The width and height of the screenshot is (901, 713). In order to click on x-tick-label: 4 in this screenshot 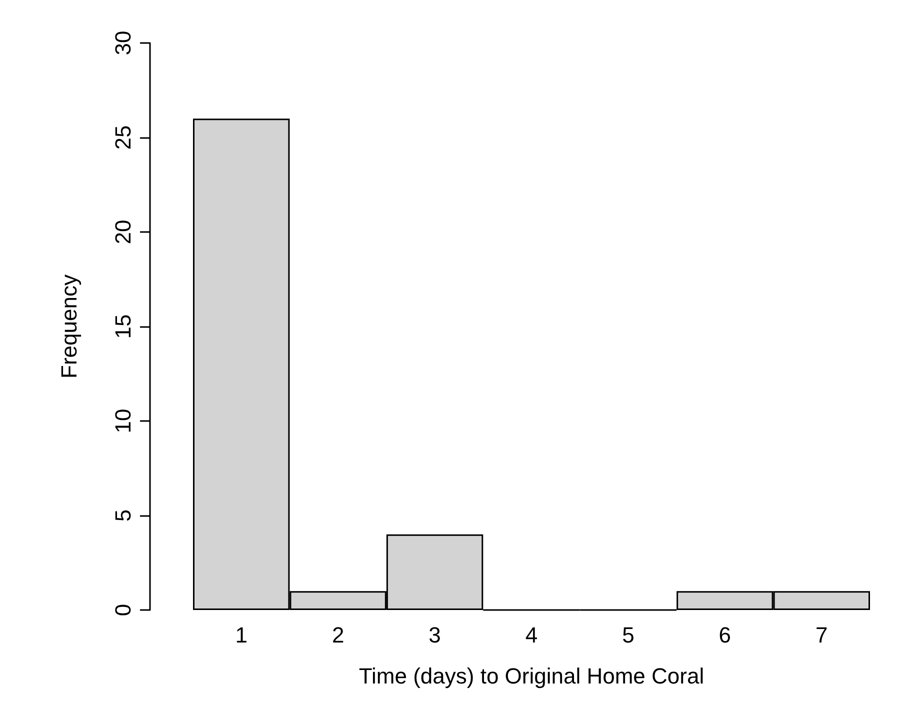, I will do `click(531, 635)`.